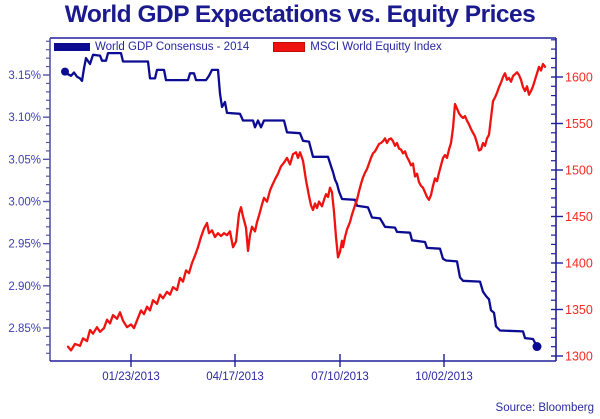 This screenshot has width=600, height=419. I want to click on gdp-series-swatch, so click(72, 47).